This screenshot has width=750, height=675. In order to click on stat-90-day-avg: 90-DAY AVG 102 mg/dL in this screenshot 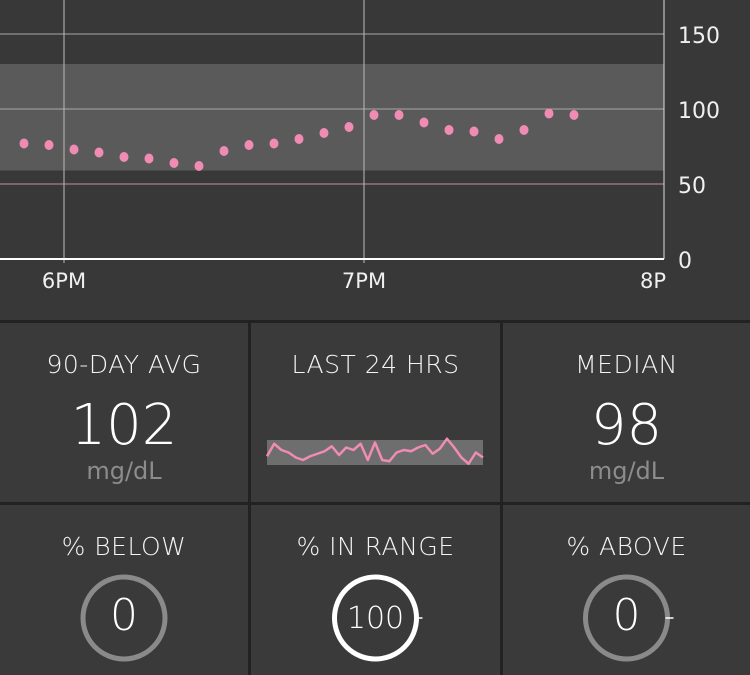, I will do `click(124, 412)`.